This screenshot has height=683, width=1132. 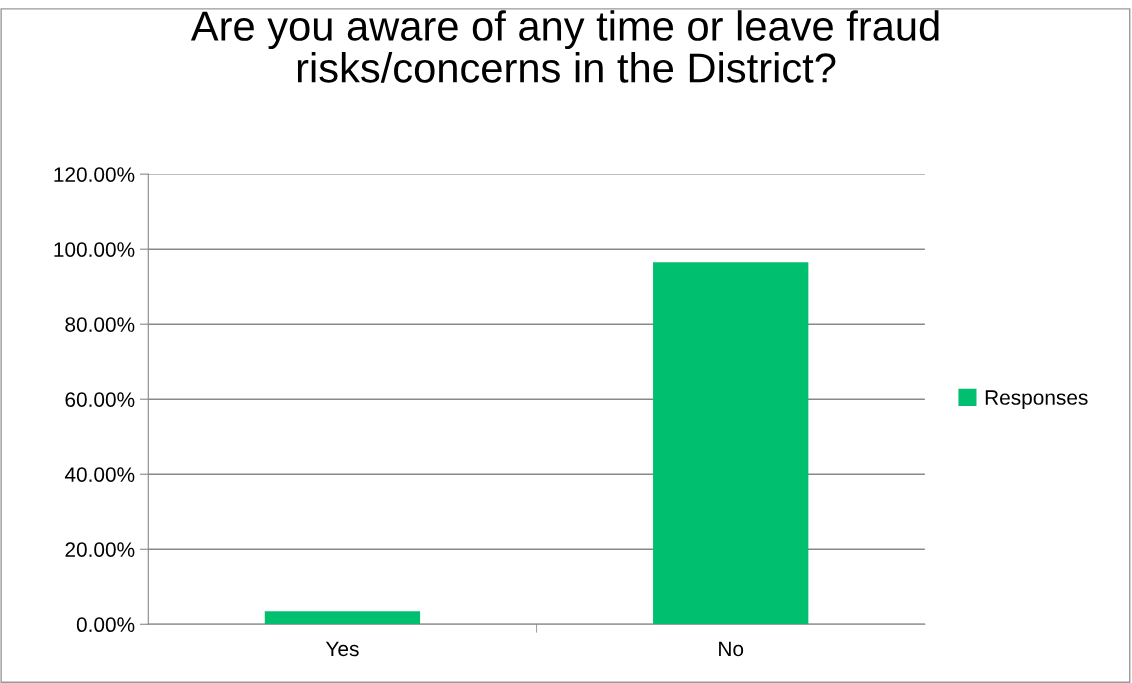 I want to click on x-tick-label: No, so click(x=731, y=649).